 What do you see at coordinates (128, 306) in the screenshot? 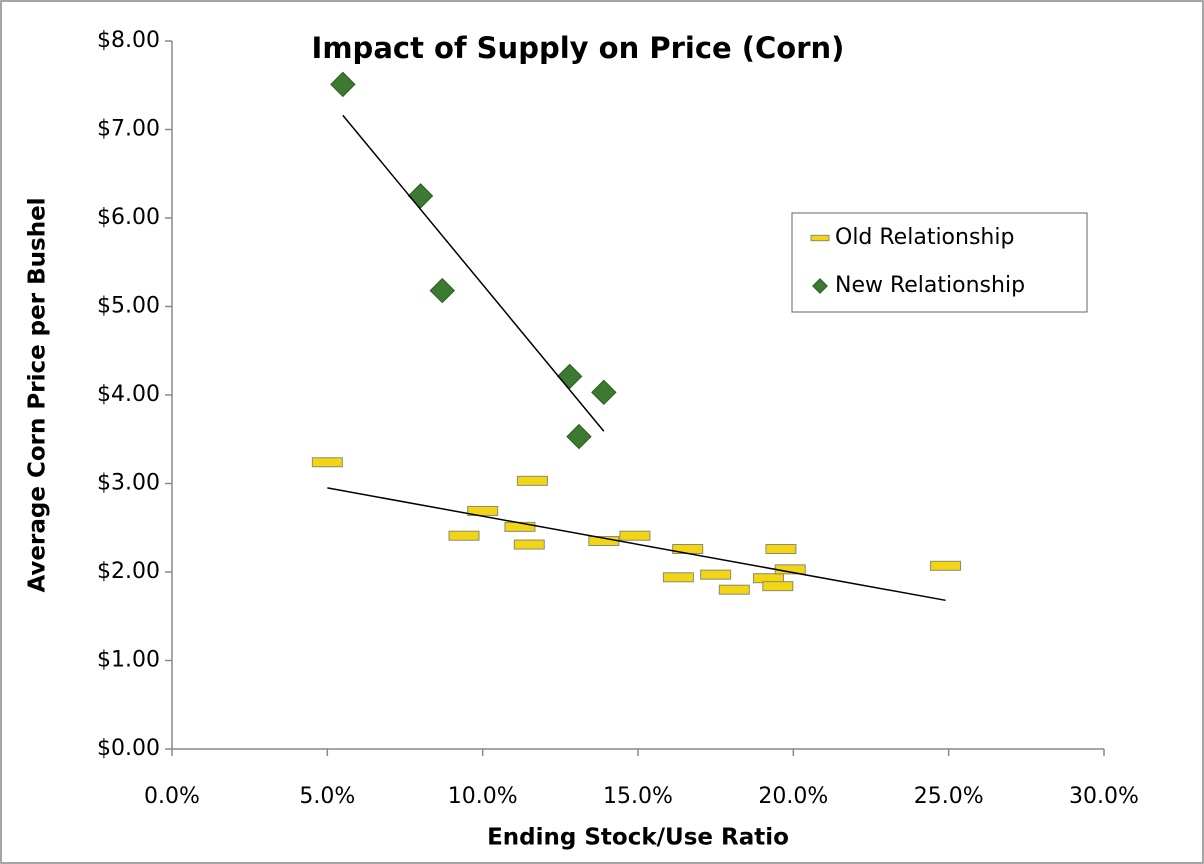
I see `y-tick-label: $5.00` at bounding box center [128, 306].